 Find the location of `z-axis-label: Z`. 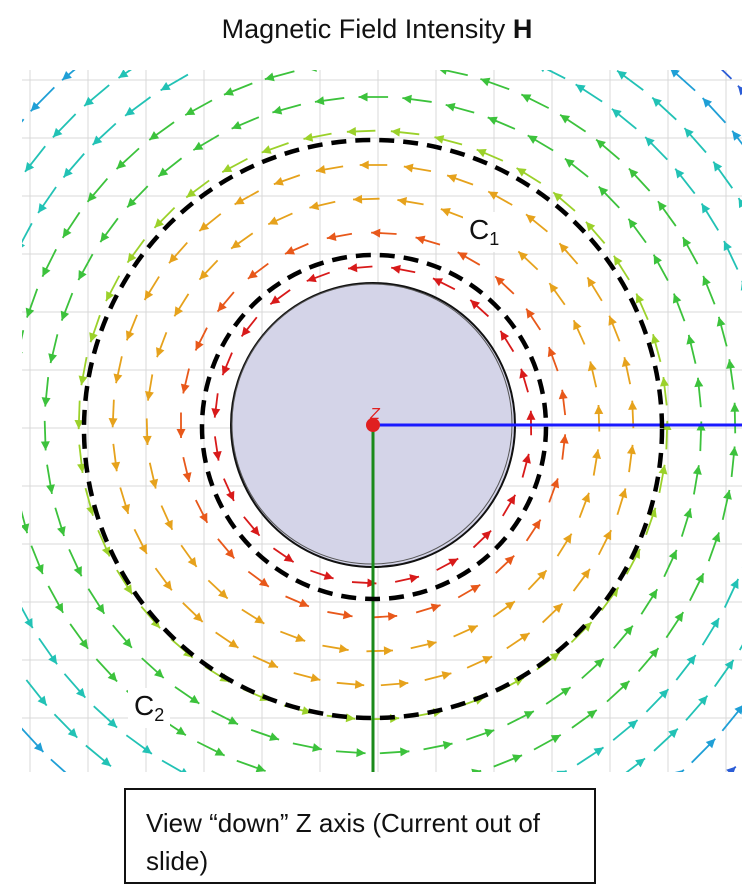

z-axis-label: Z is located at coordinates (375, 414).